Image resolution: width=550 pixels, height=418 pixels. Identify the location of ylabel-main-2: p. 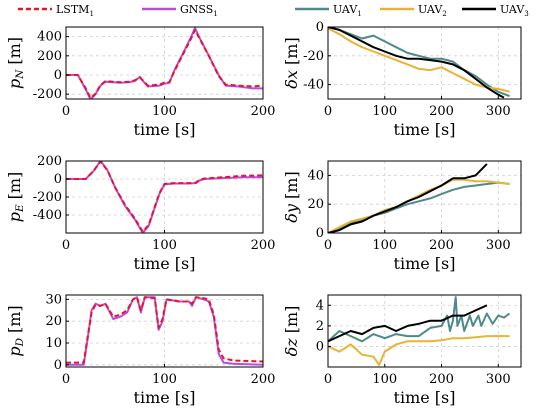
(14, 217).